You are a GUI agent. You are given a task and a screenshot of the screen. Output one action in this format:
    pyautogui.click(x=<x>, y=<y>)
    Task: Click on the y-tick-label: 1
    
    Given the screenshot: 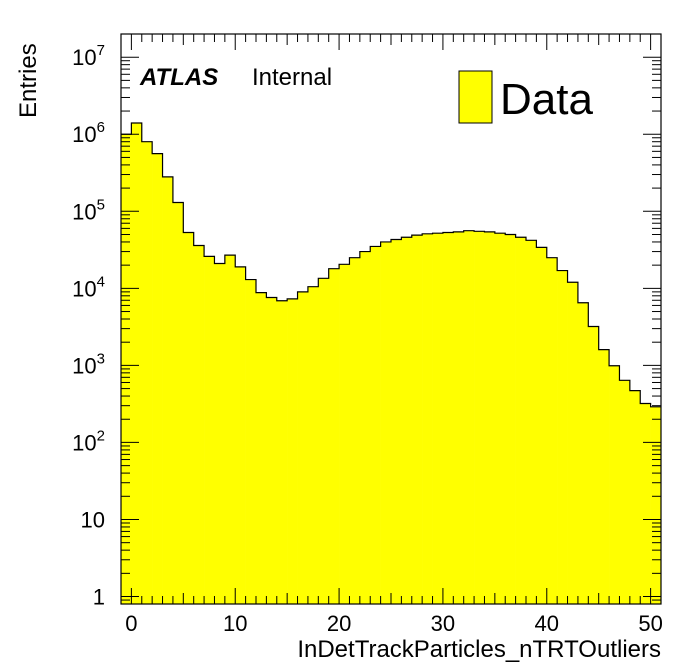 What is the action you would take?
    pyautogui.click(x=99, y=597)
    